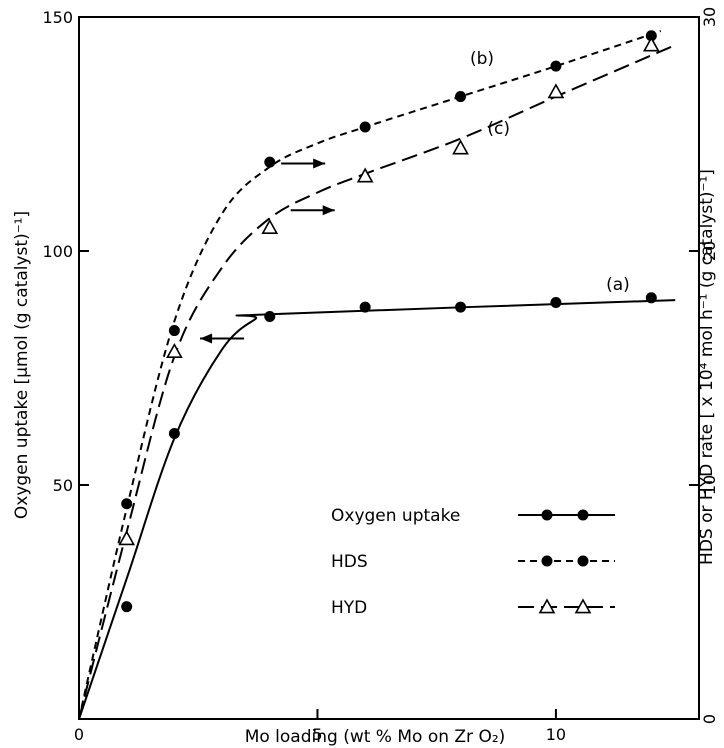 This screenshot has width=724, height=748. I want to click on y-left-tick-label: 50, so click(63, 485).